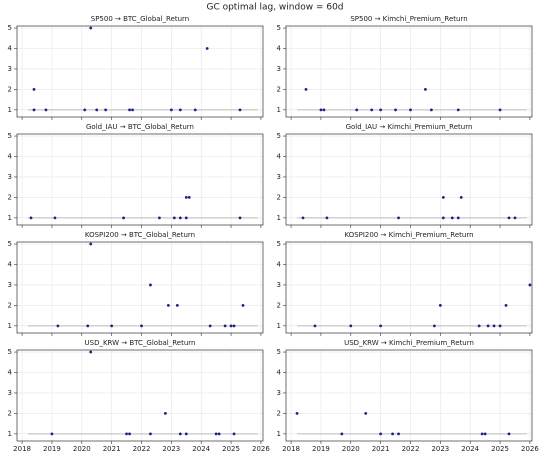  Describe the element at coordinates (140, 127) in the screenshot. I see `panel-title: Gold_IAU → BTC_Global_Return` at that location.